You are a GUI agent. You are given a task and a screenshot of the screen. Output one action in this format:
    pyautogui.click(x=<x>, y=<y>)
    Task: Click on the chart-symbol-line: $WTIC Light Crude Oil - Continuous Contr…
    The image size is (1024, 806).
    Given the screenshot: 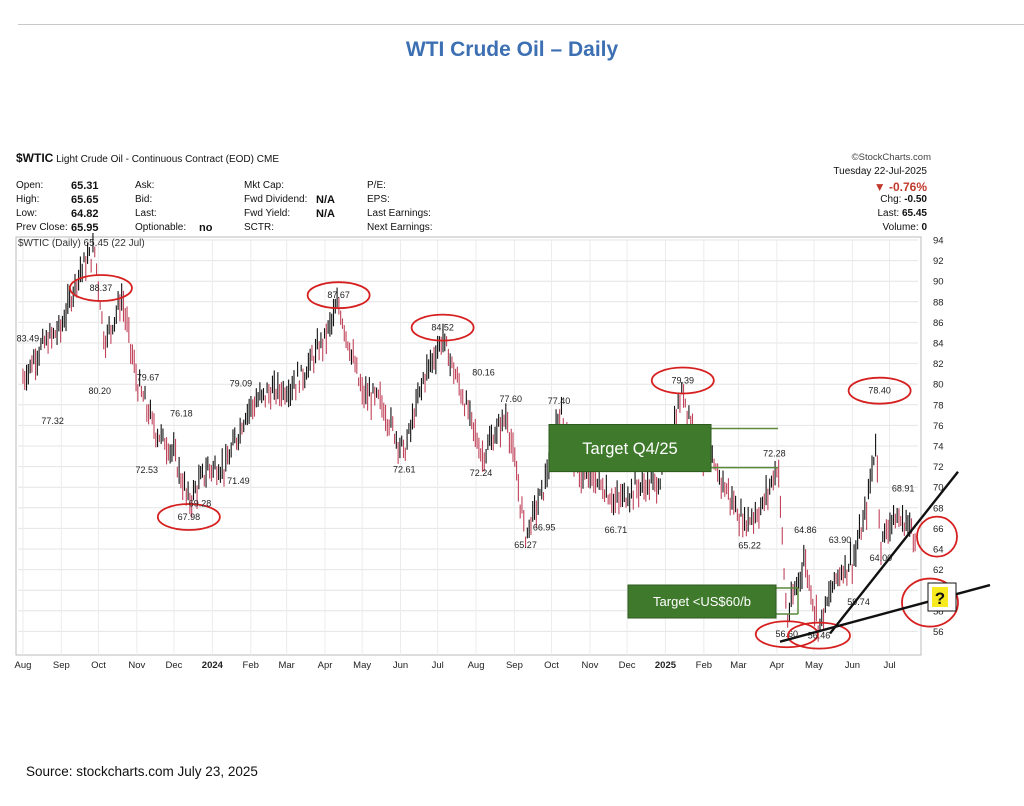 What is the action you would take?
    pyautogui.click(x=147, y=158)
    